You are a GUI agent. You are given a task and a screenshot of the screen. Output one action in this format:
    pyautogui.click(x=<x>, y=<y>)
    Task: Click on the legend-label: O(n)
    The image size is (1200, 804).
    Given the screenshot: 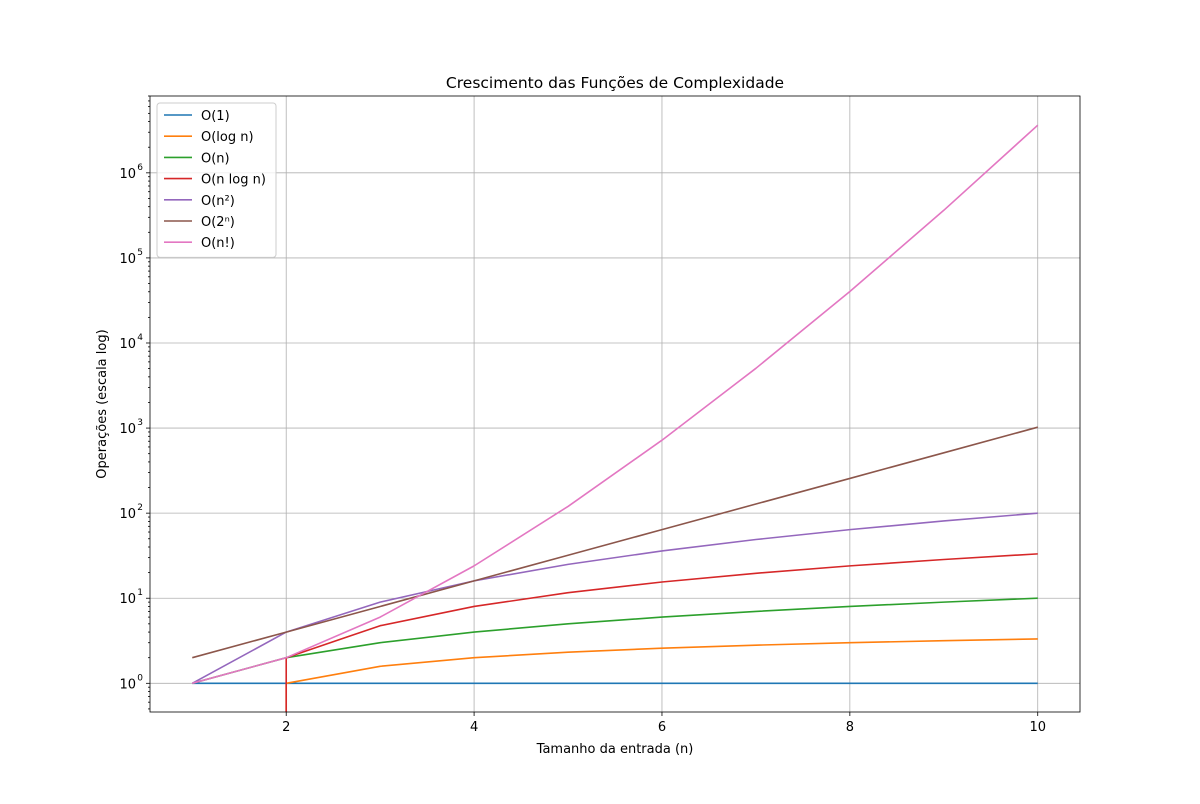 What is the action you would take?
    pyautogui.click(x=215, y=158)
    